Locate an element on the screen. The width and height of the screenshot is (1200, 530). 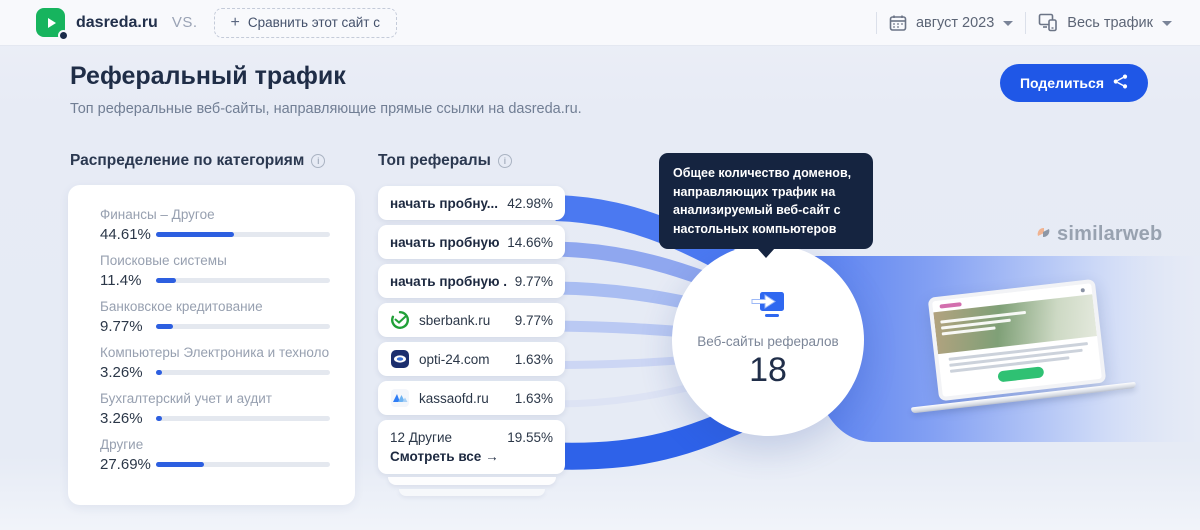
traffic-type-value: Весь трафик is located at coordinates (1110, 22).